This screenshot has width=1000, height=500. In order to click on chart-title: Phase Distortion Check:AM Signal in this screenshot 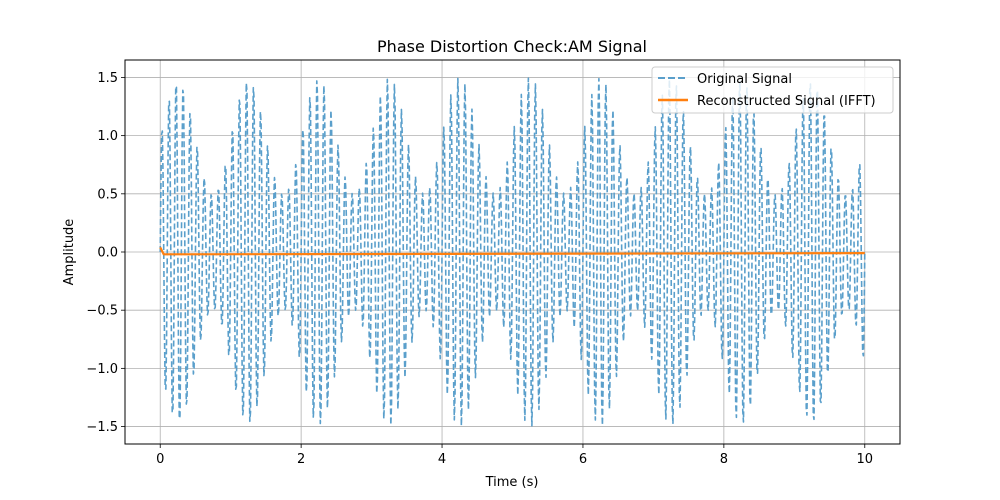, I will do `click(512, 46)`.